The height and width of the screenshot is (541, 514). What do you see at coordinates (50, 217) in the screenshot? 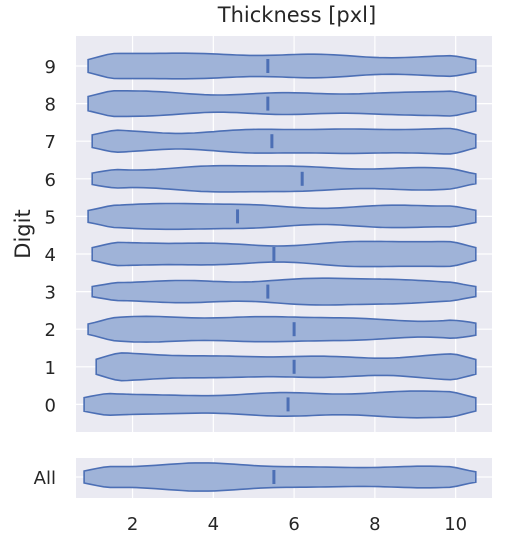
I see `y-tick-label-5: 5` at bounding box center [50, 217].